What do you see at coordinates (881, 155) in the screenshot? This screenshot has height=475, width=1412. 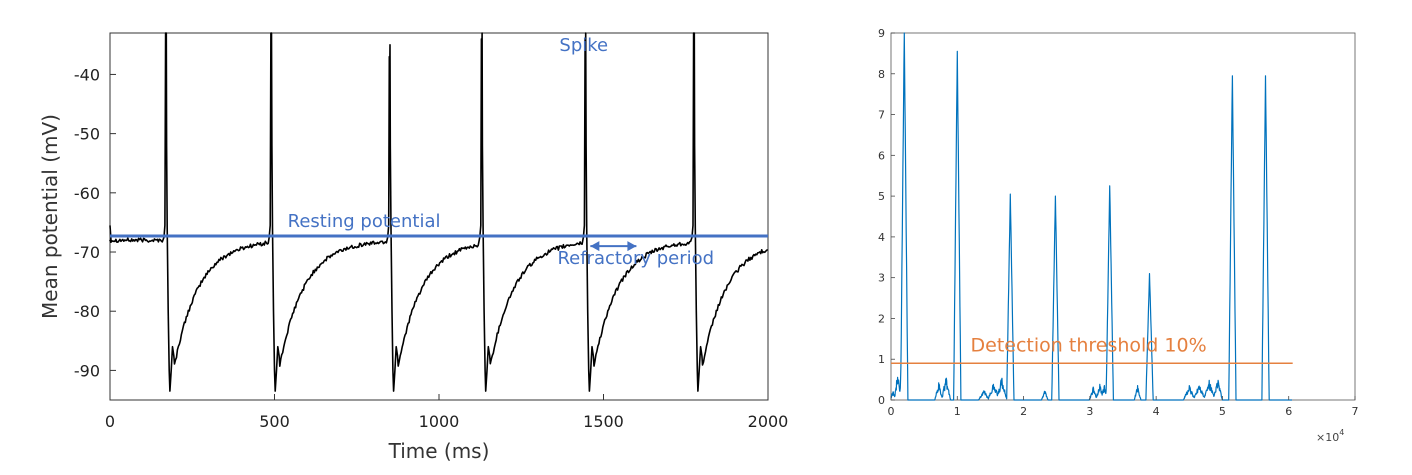 I see `right-y-tick-label: 6` at bounding box center [881, 155].